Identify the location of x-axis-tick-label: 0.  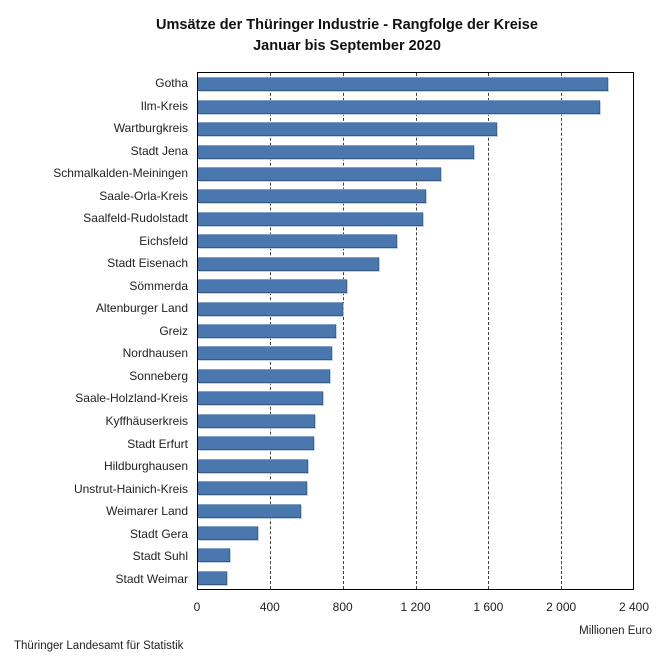
(197, 607).